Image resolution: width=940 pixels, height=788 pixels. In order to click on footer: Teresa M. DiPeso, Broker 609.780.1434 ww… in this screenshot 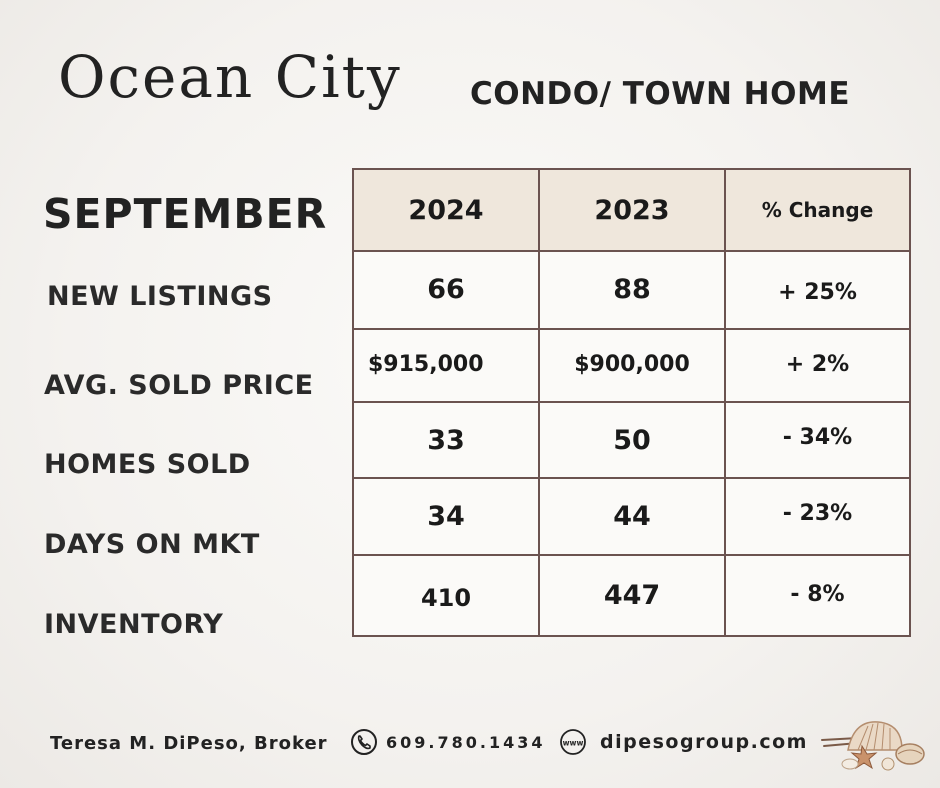, I will do `click(470, 743)`.